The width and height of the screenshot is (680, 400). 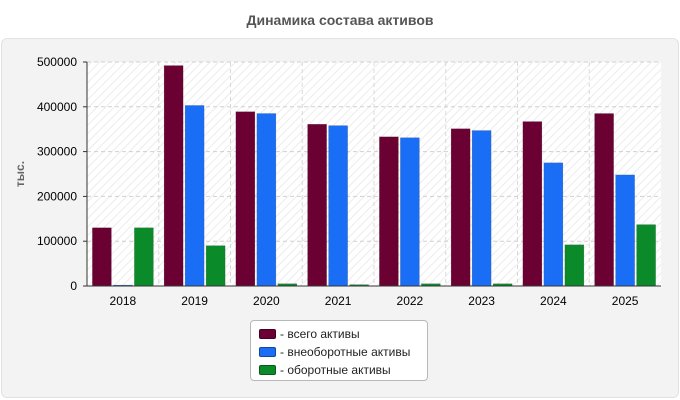 I want to click on x-tick-label: 2021, so click(x=338, y=301).